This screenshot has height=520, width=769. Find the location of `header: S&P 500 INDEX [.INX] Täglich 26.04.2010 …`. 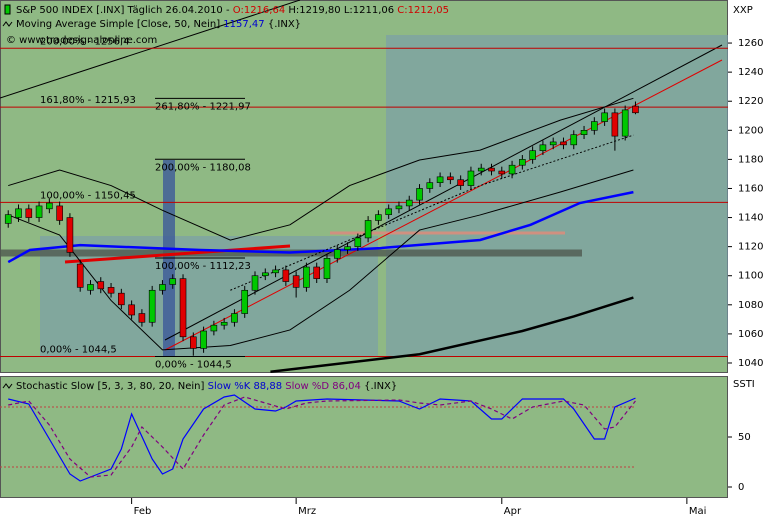

header: S&P 500 INDEX [.INX] Täglich 26.04.2010 … is located at coordinates (232, 10).